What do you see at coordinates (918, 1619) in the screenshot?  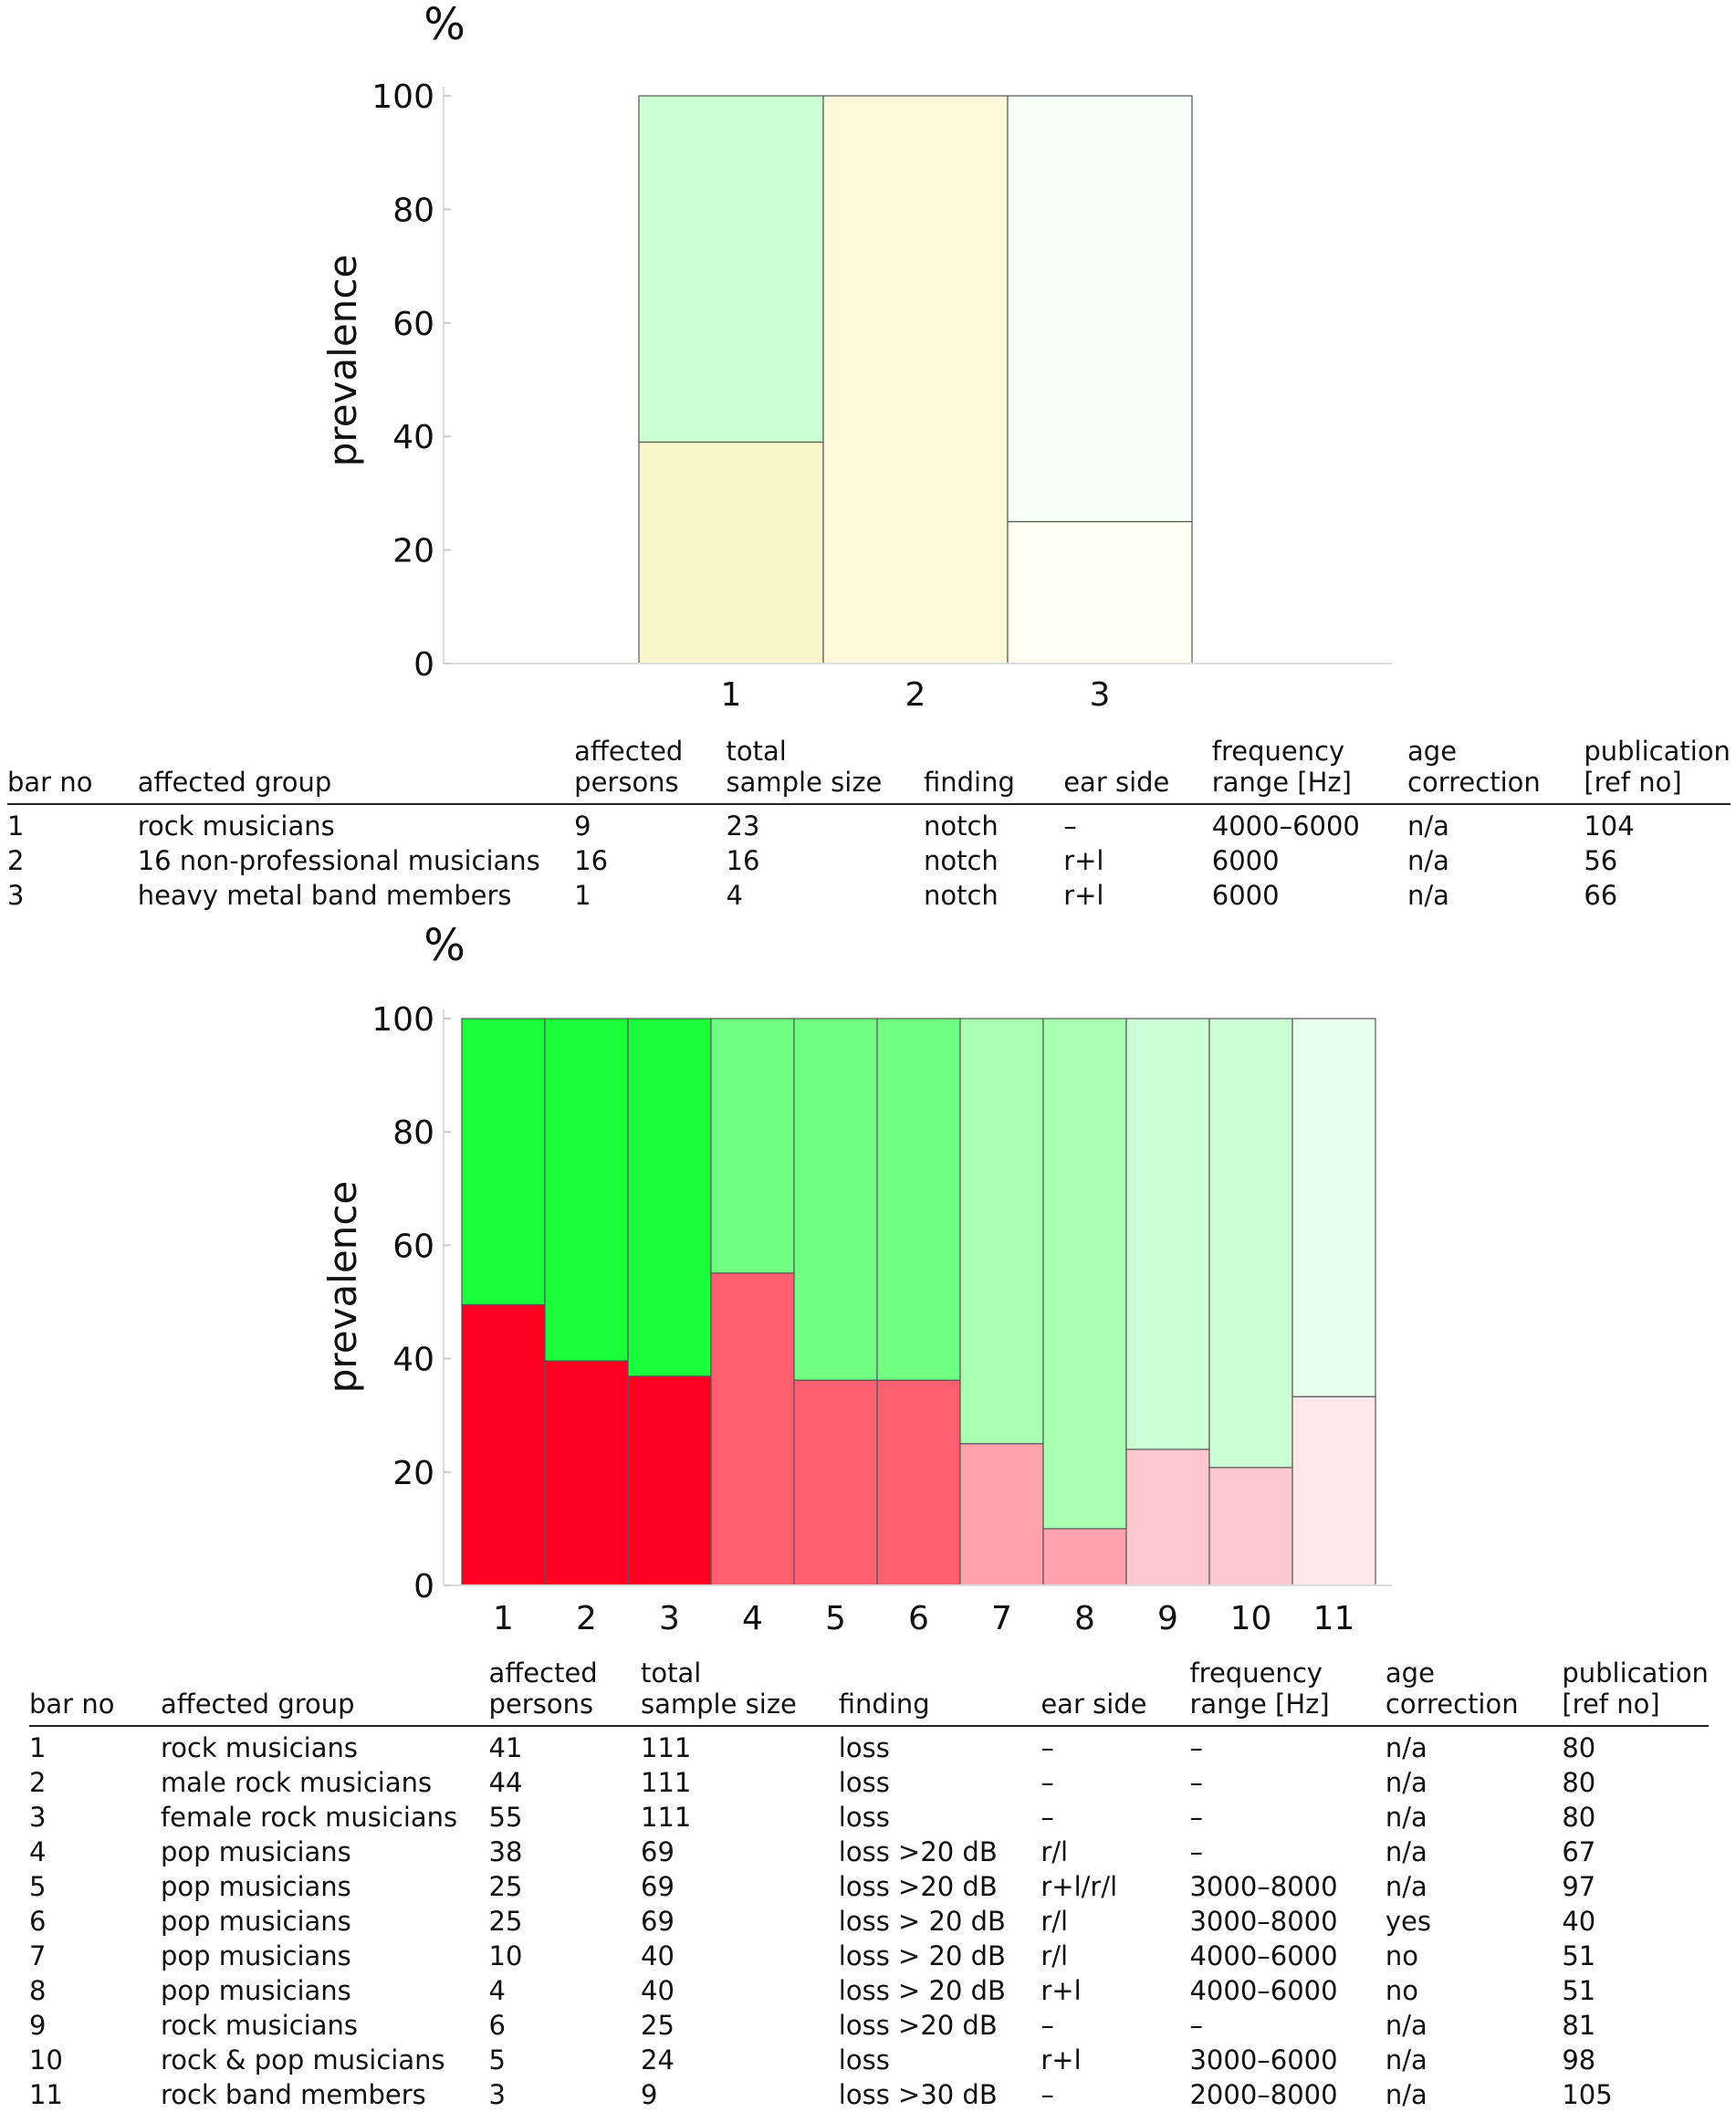 I see `x-tick-label: 6` at bounding box center [918, 1619].